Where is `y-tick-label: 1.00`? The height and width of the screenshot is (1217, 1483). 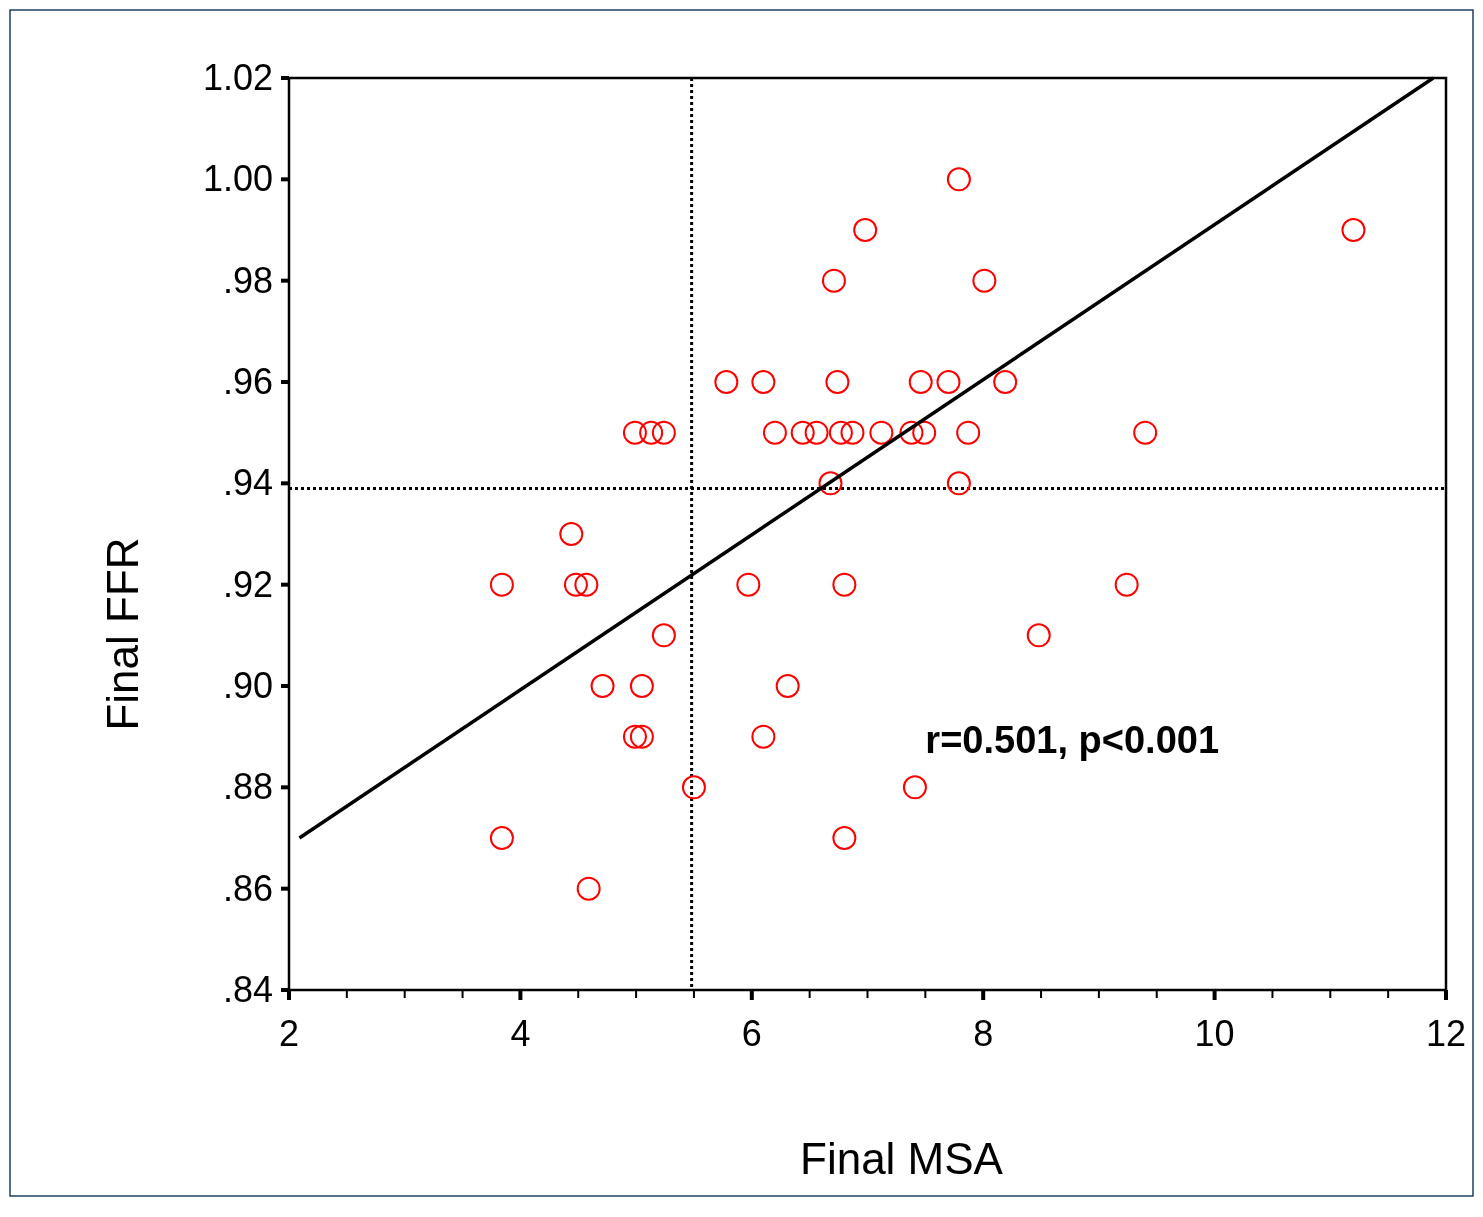 y-tick-label: 1.00 is located at coordinates (237, 179).